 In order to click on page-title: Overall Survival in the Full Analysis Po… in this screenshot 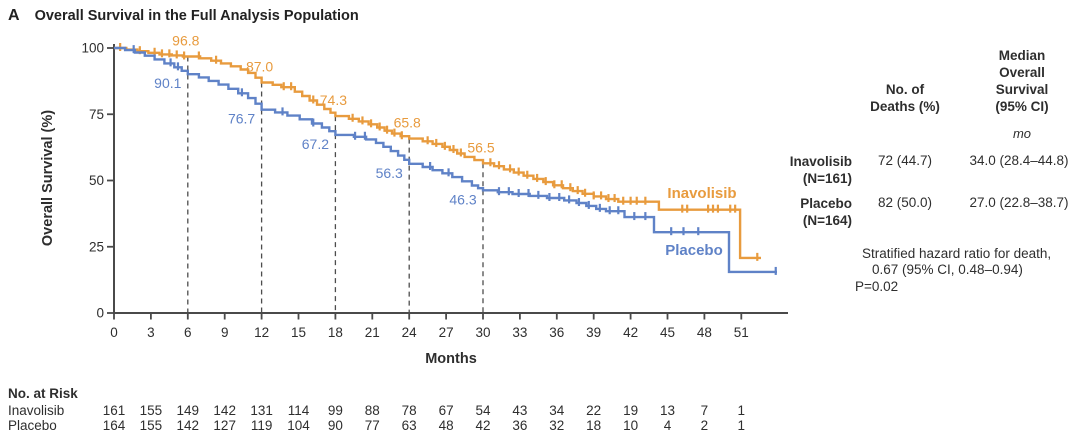, I will do `click(196, 16)`.